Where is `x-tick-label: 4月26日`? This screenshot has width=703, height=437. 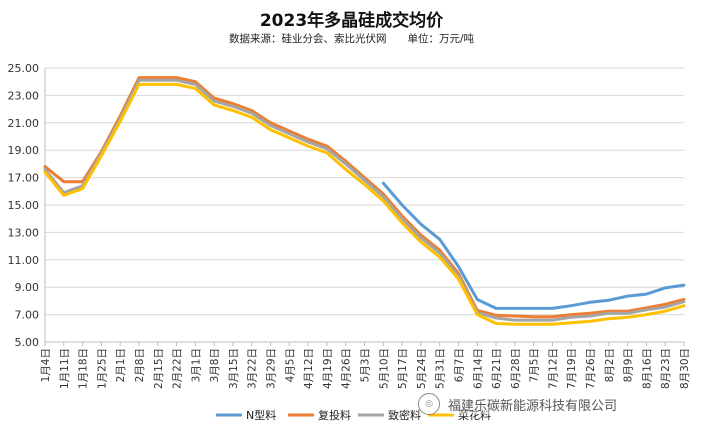
x-tick-label: 4月26日 is located at coordinates (347, 368).